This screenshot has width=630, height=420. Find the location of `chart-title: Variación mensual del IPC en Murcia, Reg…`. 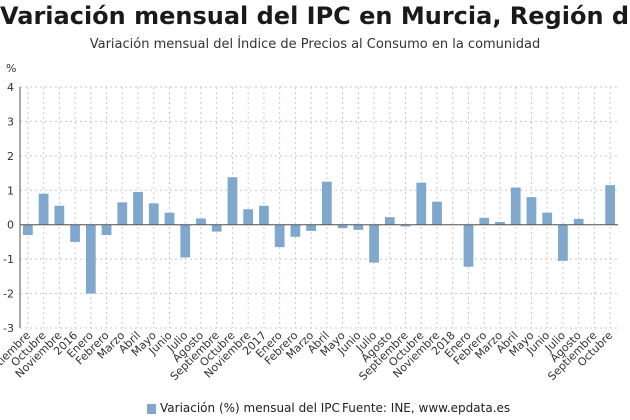

chart-title: Variación mensual del IPC en Murcia, Reg… is located at coordinates (315, 16).